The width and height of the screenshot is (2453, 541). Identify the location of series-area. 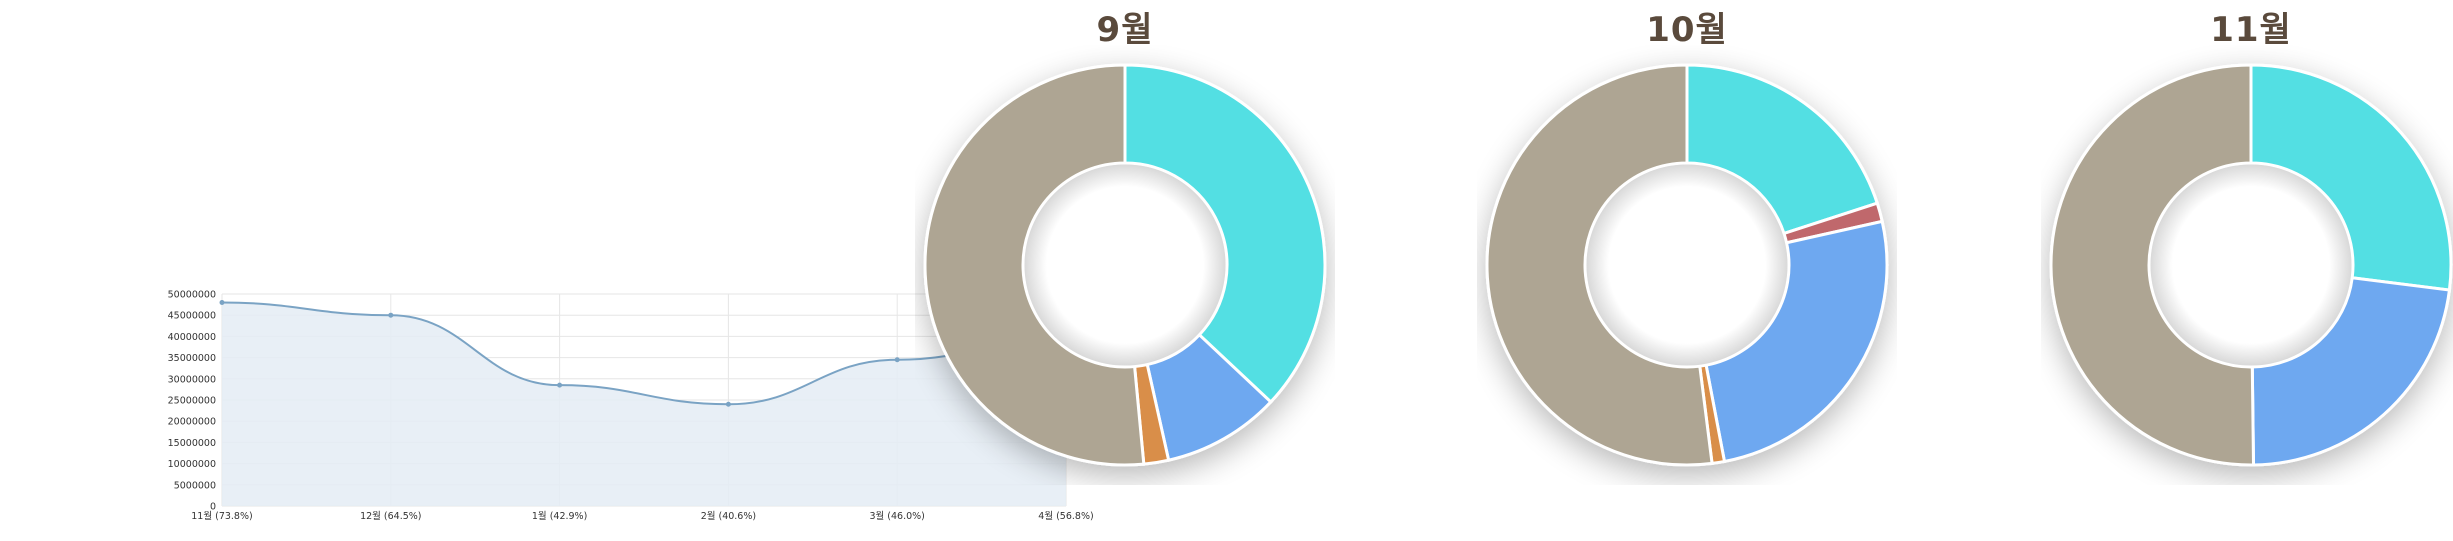
(644, 404).